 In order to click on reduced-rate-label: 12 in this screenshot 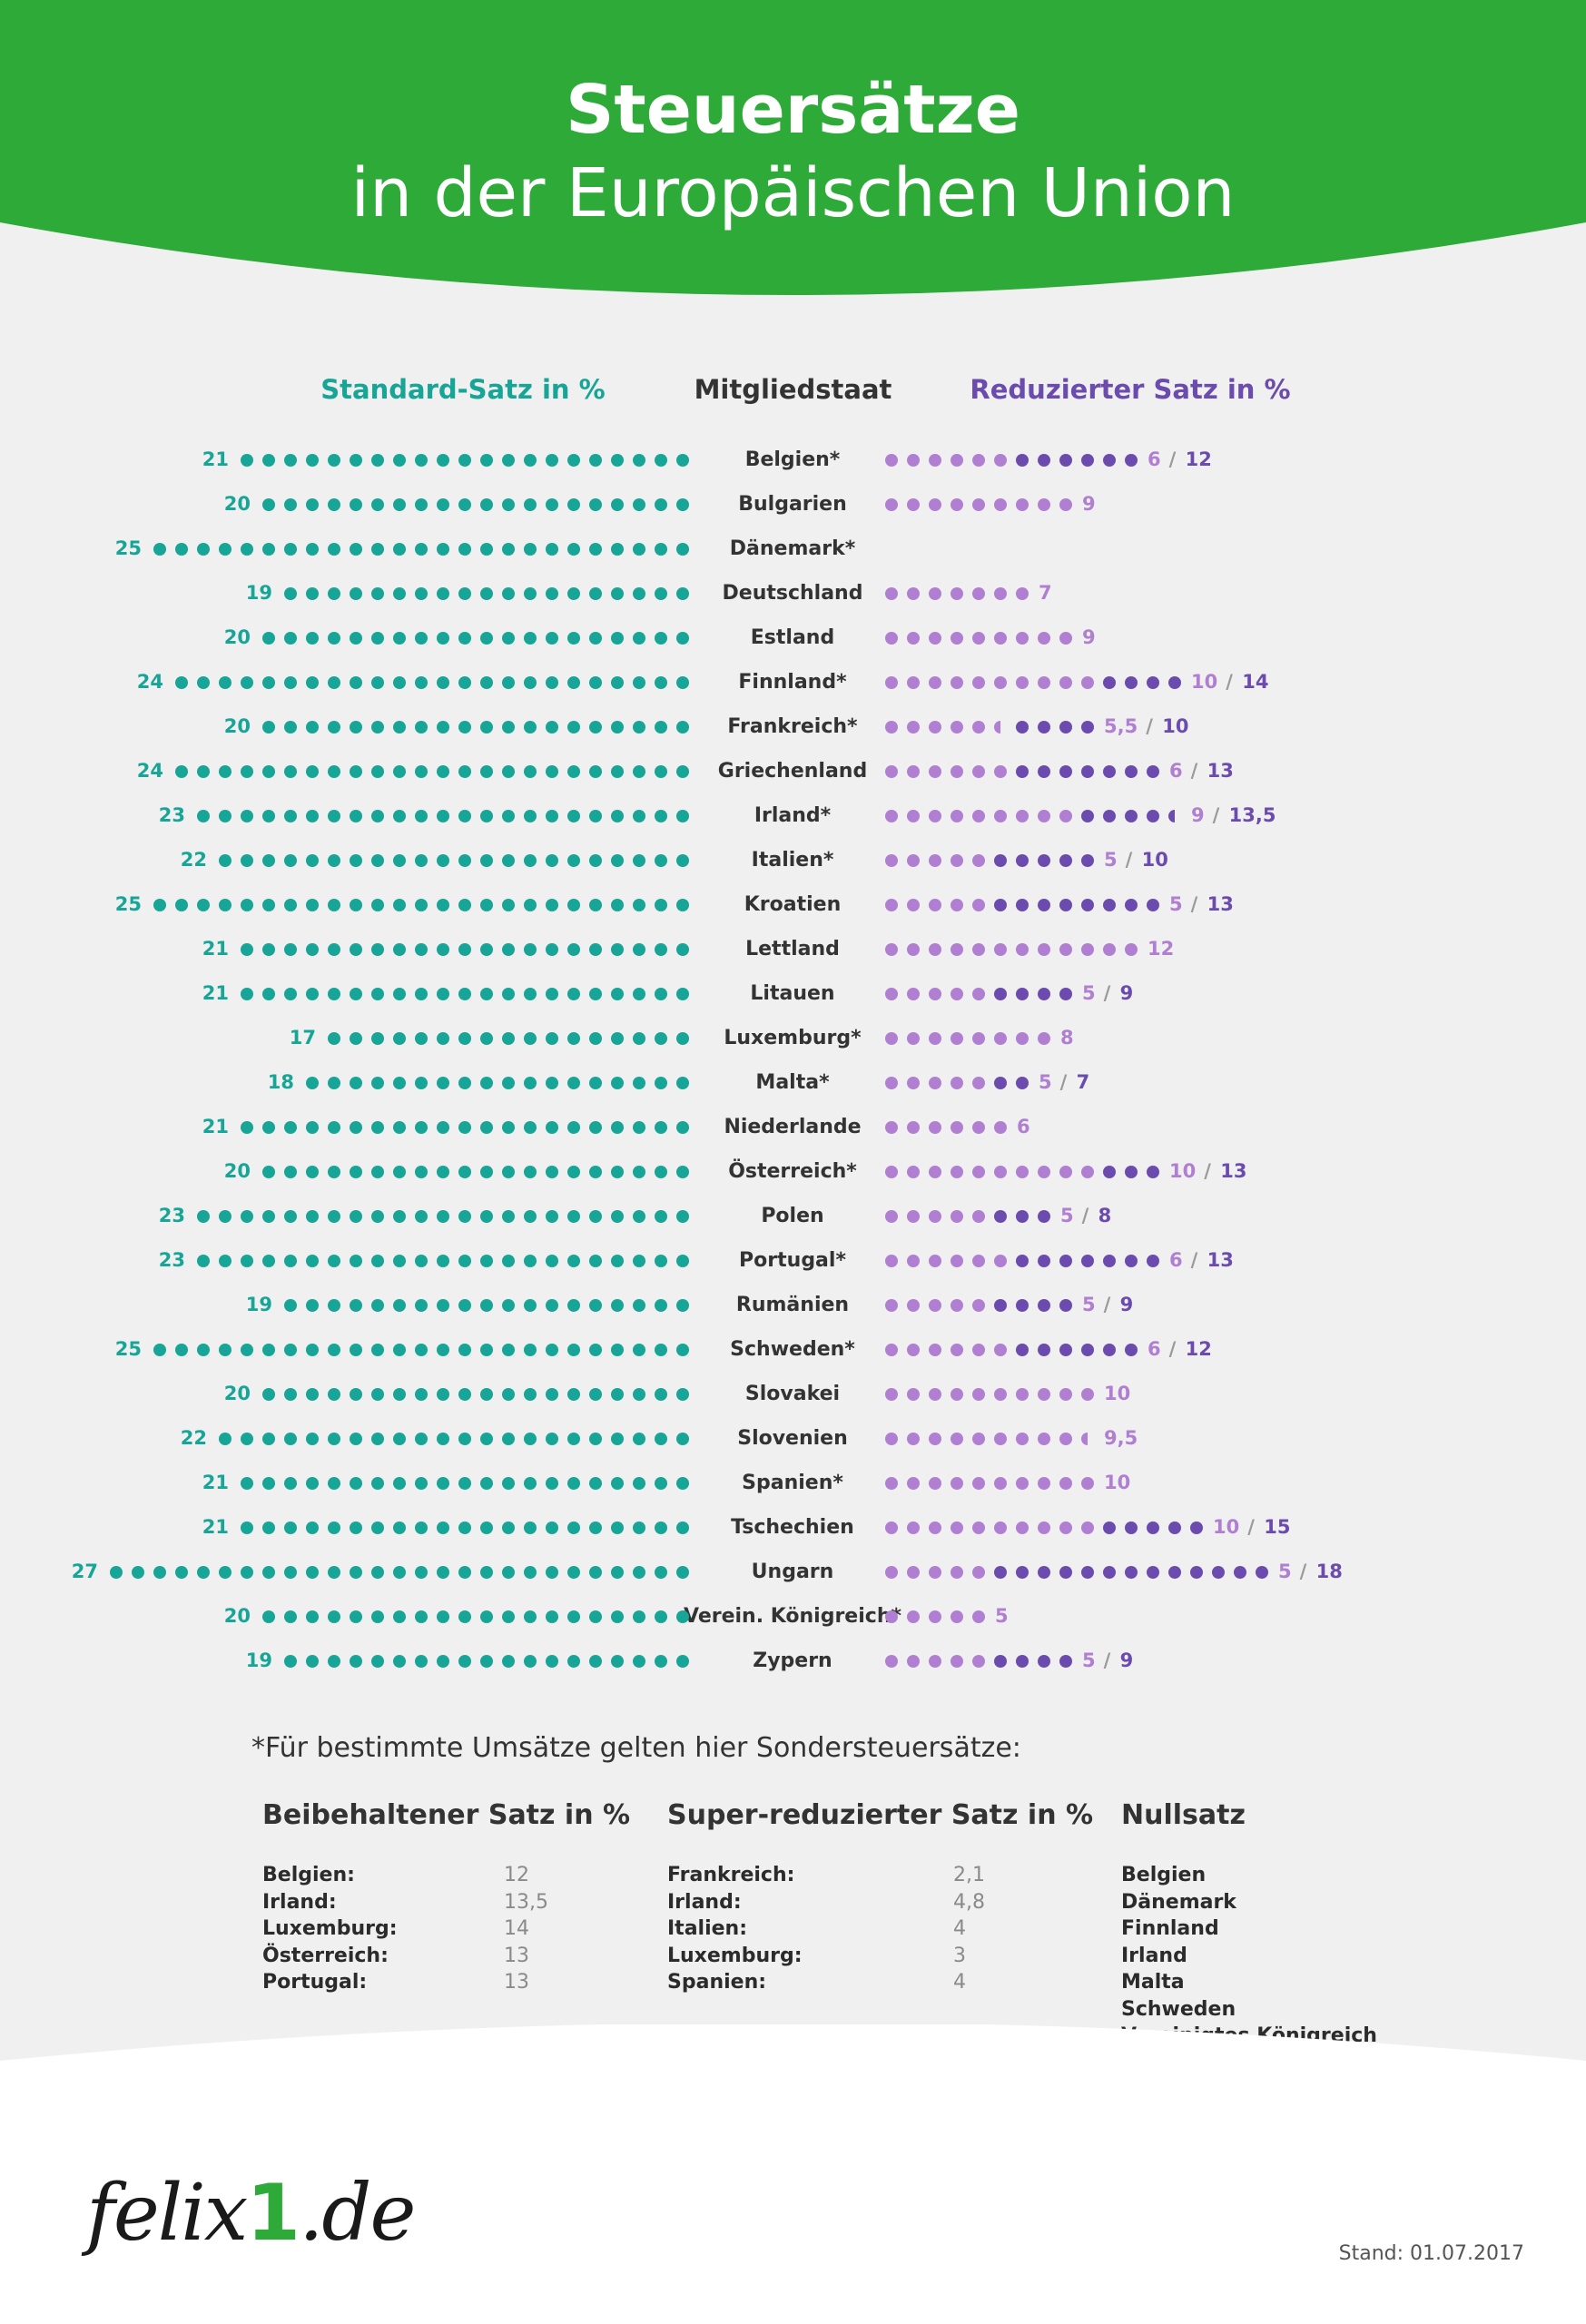, I will do `click(1199, 459)`.